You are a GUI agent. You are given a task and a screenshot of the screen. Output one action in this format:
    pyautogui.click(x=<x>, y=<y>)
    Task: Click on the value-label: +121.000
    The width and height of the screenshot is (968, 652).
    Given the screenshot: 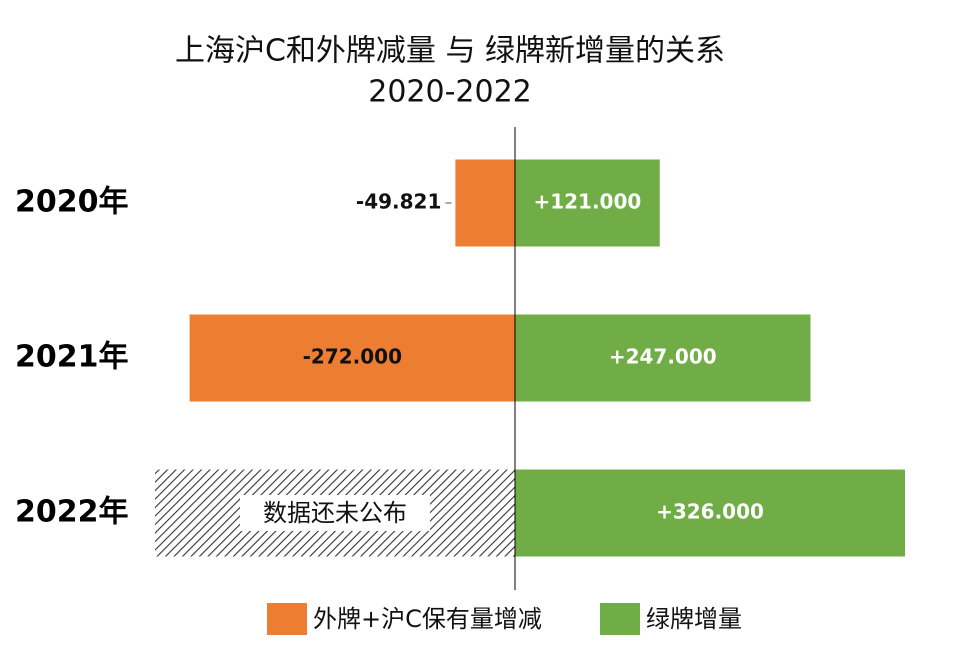 What is the action you would take?
    pyautogui.click(x=587, y=202)
    